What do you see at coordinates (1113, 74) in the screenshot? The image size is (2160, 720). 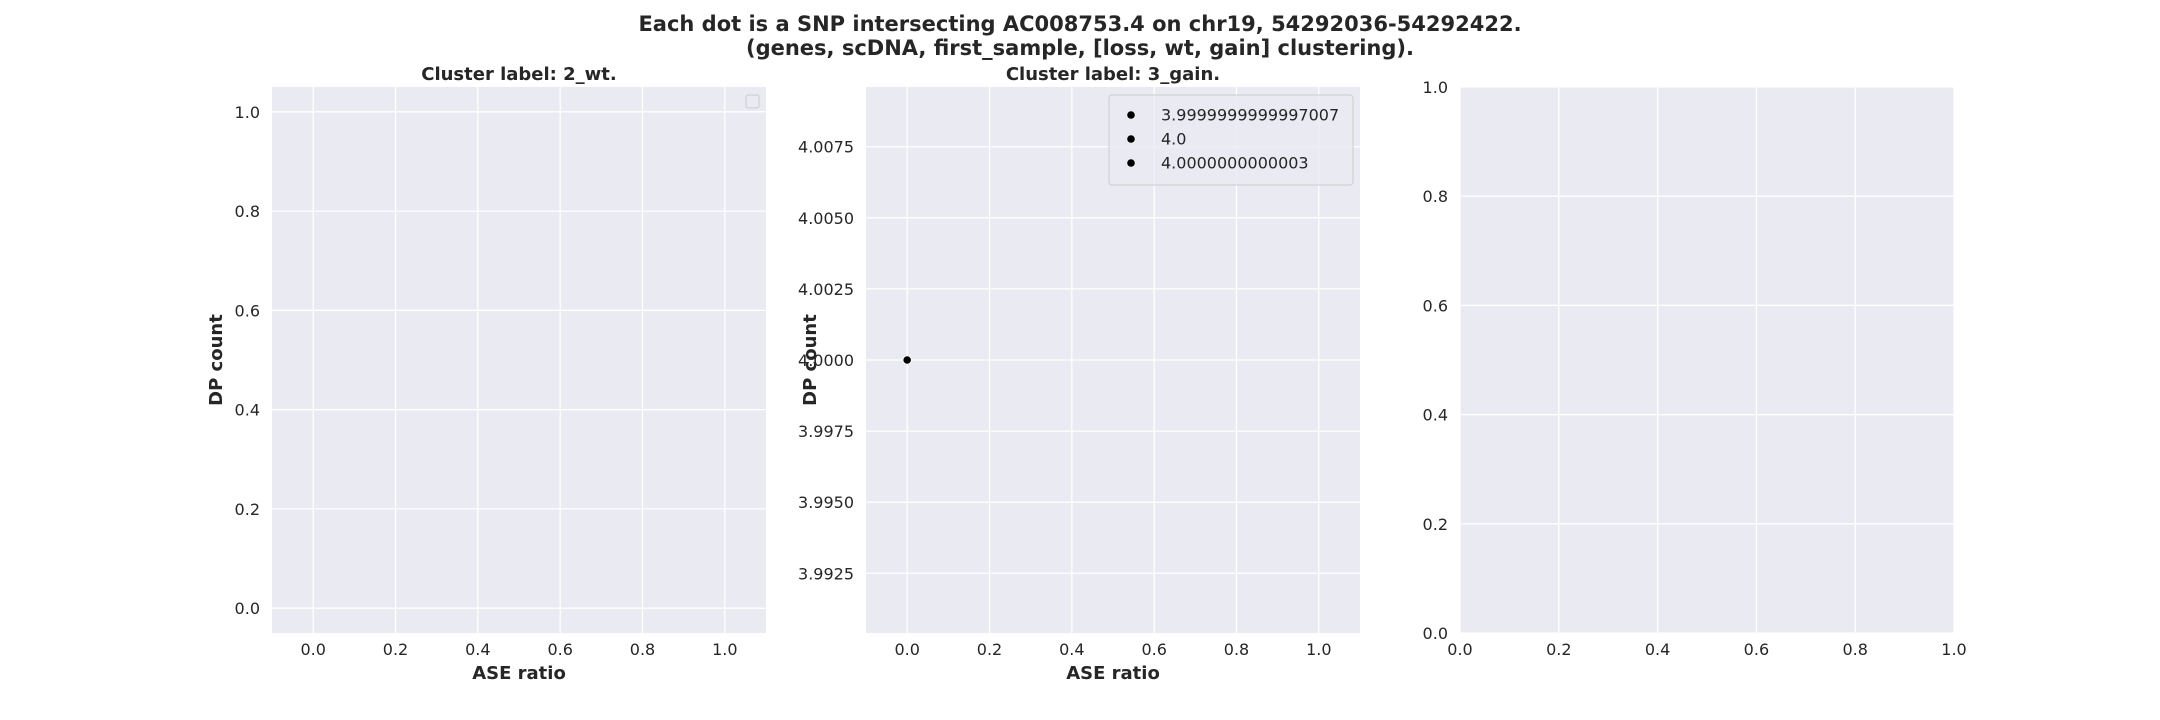 I see `subplot-title: Cluster label: 3_gain.` at bounding box center [1113, 74].